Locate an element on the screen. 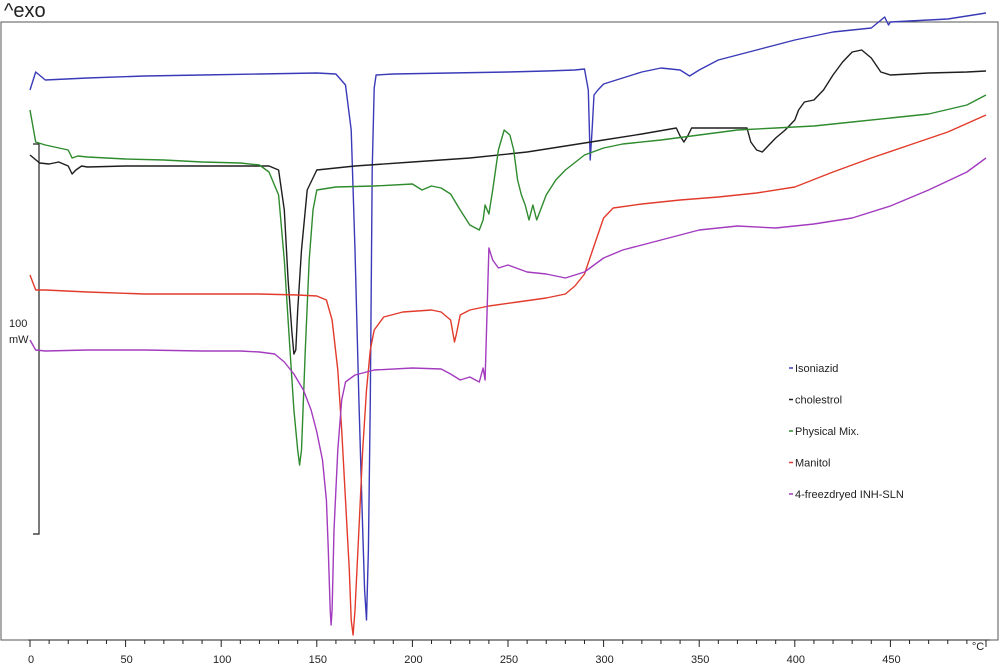 This screenshot has width=1000, height=671. x-tick-label: 50 is located at coordinates (126, 660).